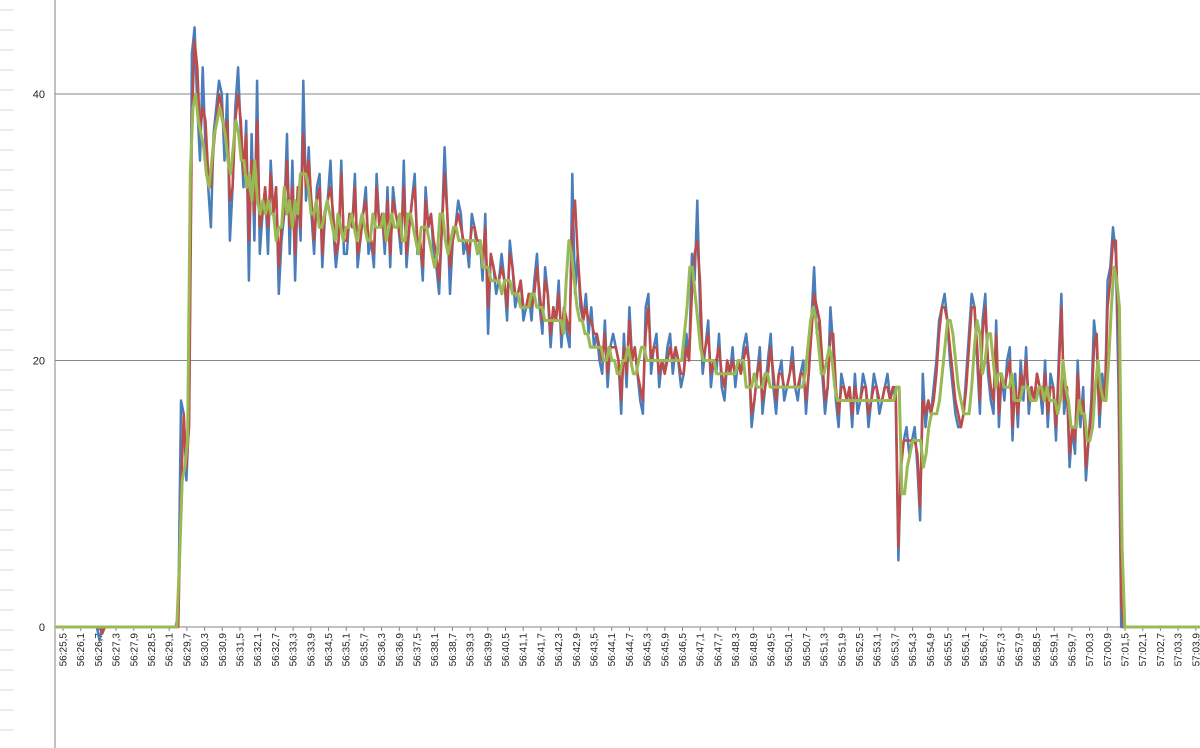 The height and width of the screenshot is (748, 1200). Describe the element at coordinates (329, 650) in the screenshot. I see `x-tick-label: 56:34,5` at that location.